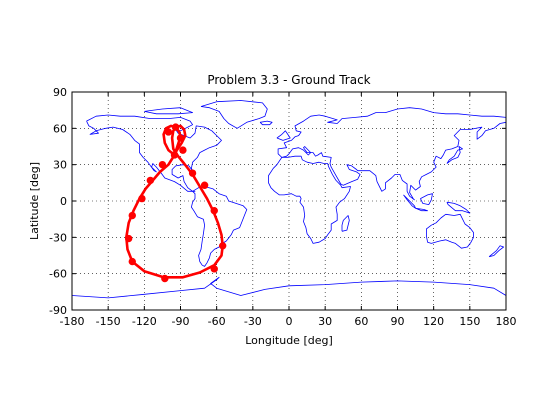 Image resolution: width=560 pixels, height=420 pixels. I want to click on x-tick-label: 30, so click(325, 321).